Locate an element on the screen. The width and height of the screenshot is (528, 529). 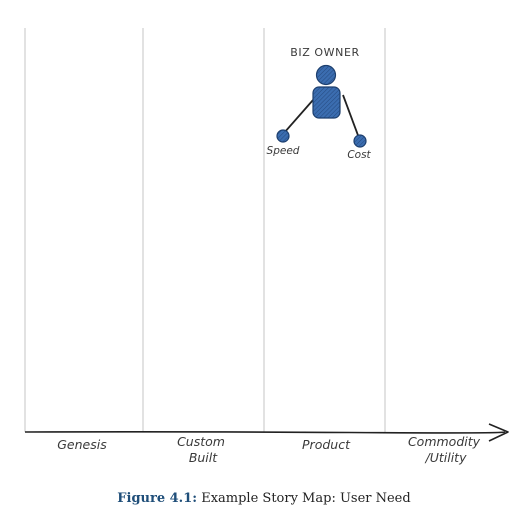
stage-label-commodity: Commodity /Utility is located at coordinates (446, 449).